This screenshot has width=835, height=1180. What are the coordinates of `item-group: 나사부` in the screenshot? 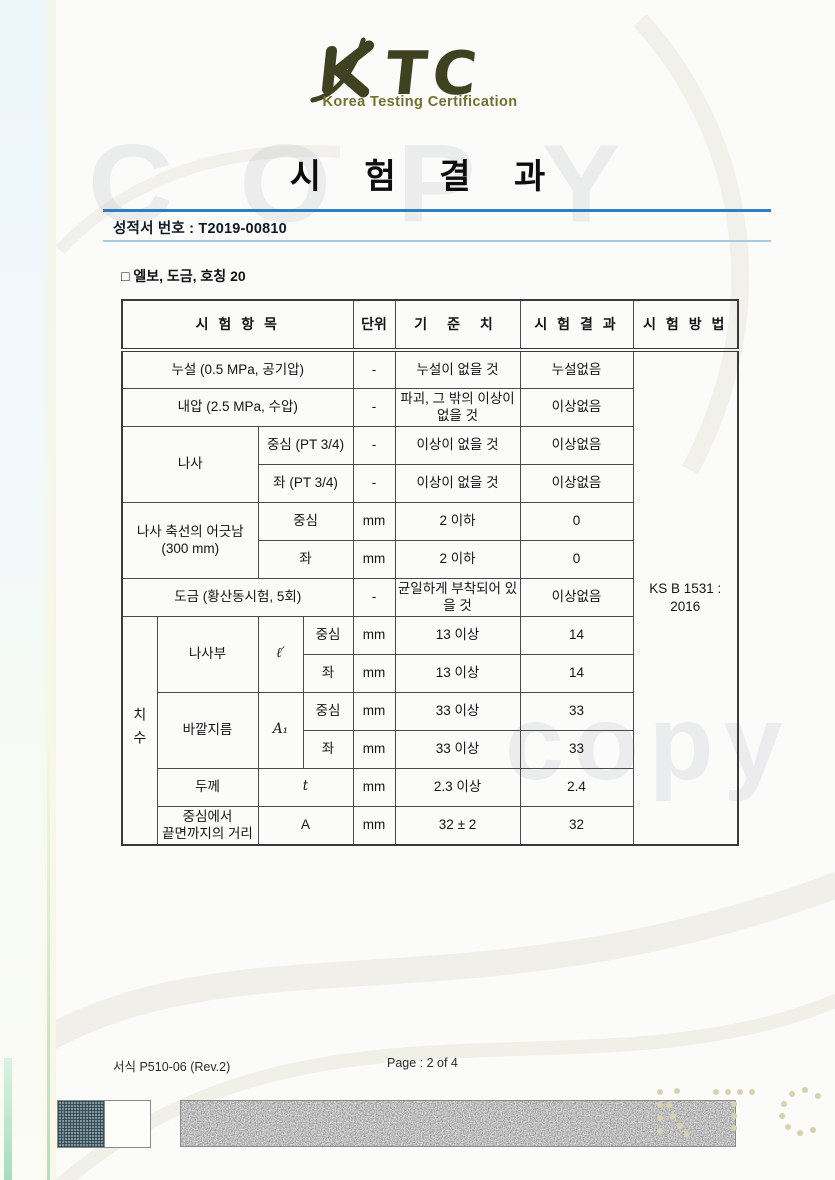 It's located at (207, 654).